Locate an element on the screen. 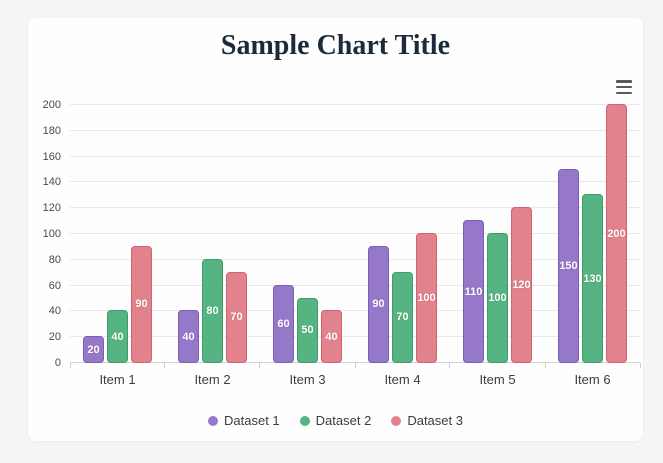  bar-value-label: 50 is located at coordinates (307, 330).